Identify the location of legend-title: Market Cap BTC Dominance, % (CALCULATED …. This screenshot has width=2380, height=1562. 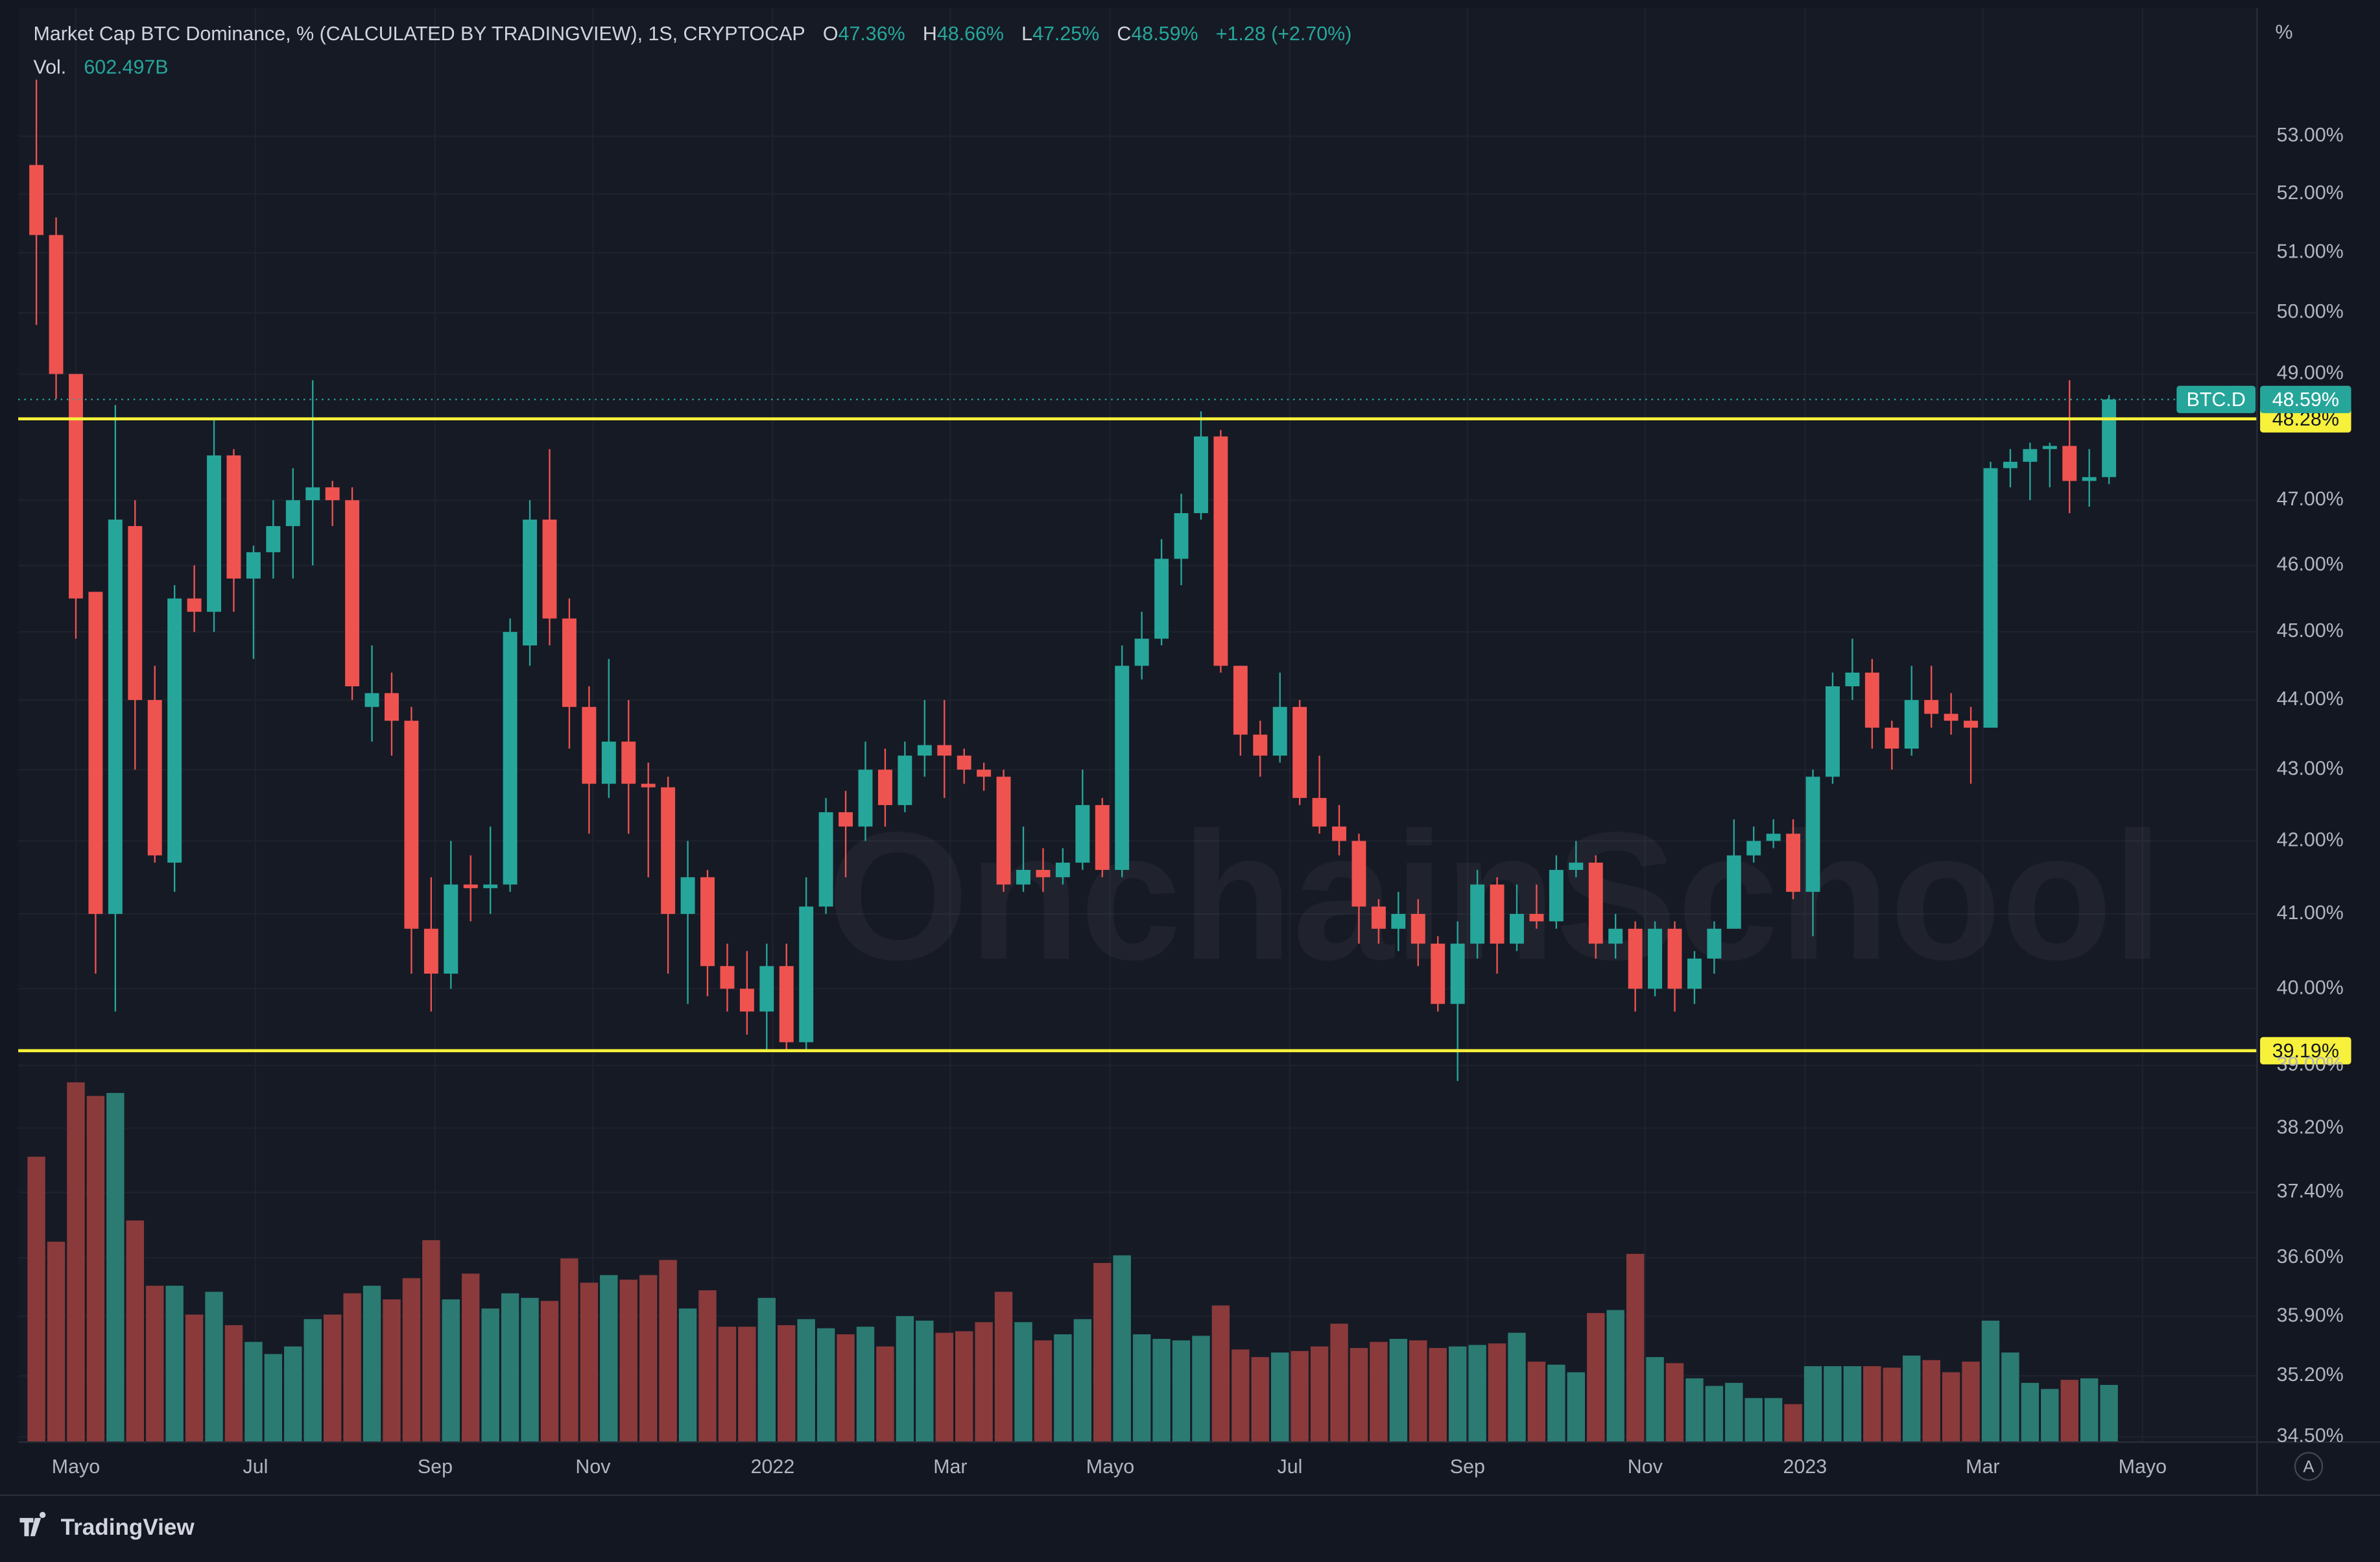
(419, 34).